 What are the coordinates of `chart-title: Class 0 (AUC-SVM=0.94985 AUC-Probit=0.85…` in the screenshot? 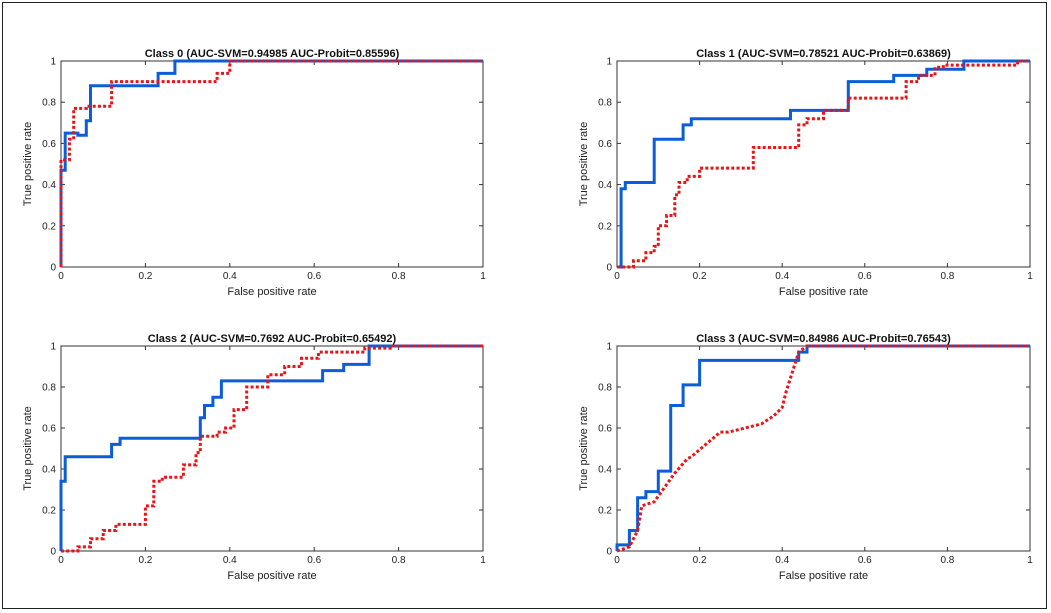 It's located at (272, 54).